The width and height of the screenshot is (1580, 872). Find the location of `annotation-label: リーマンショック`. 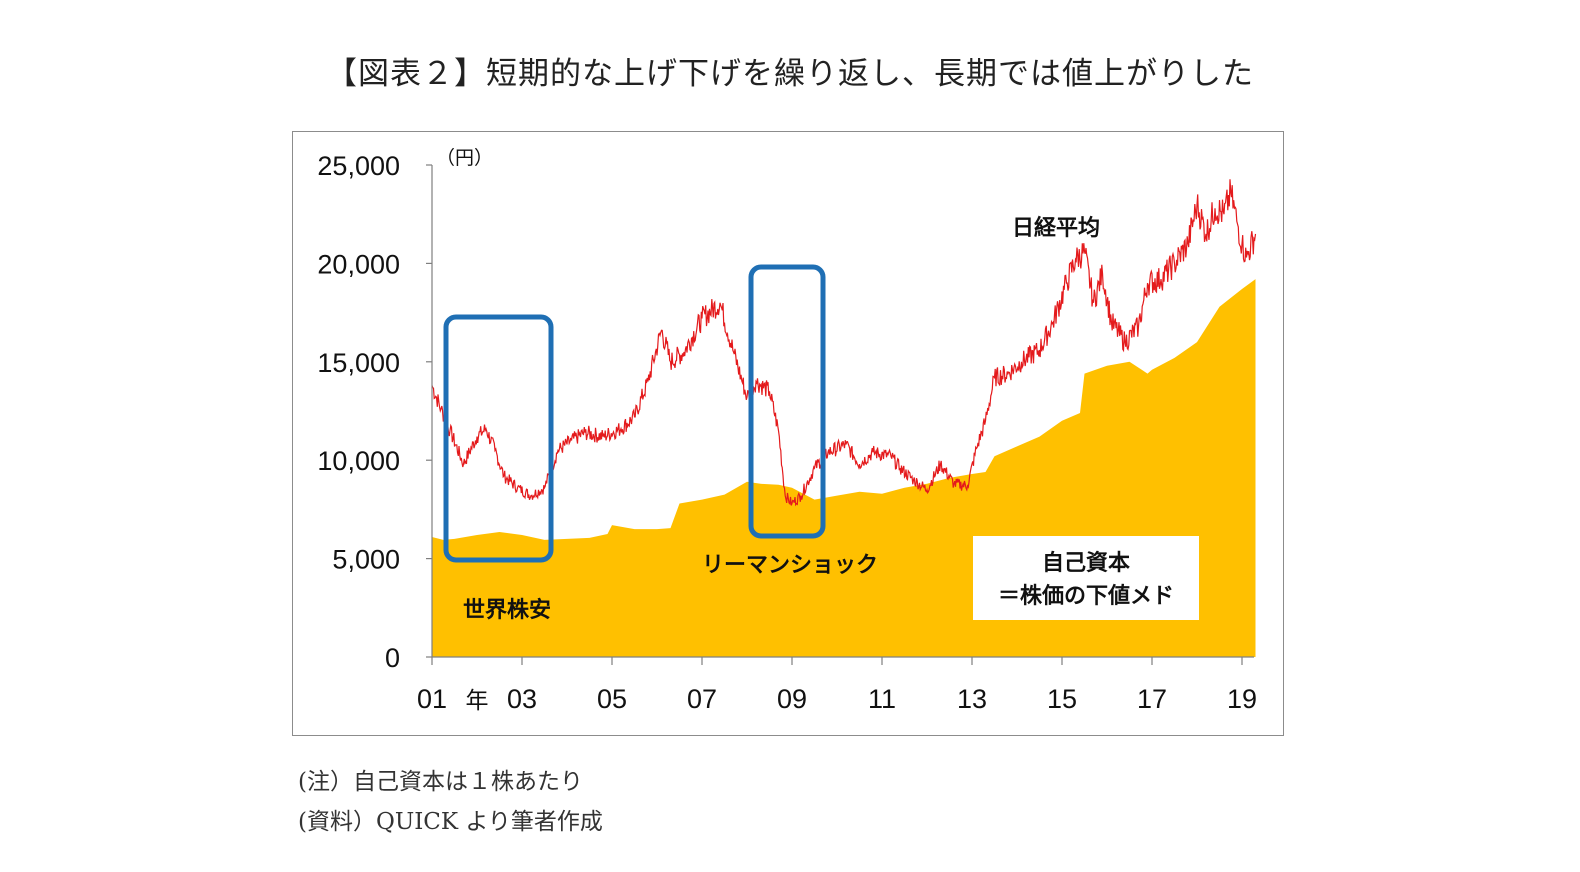

annotation-label: リーマンショック is located at coordinates (790, 565).